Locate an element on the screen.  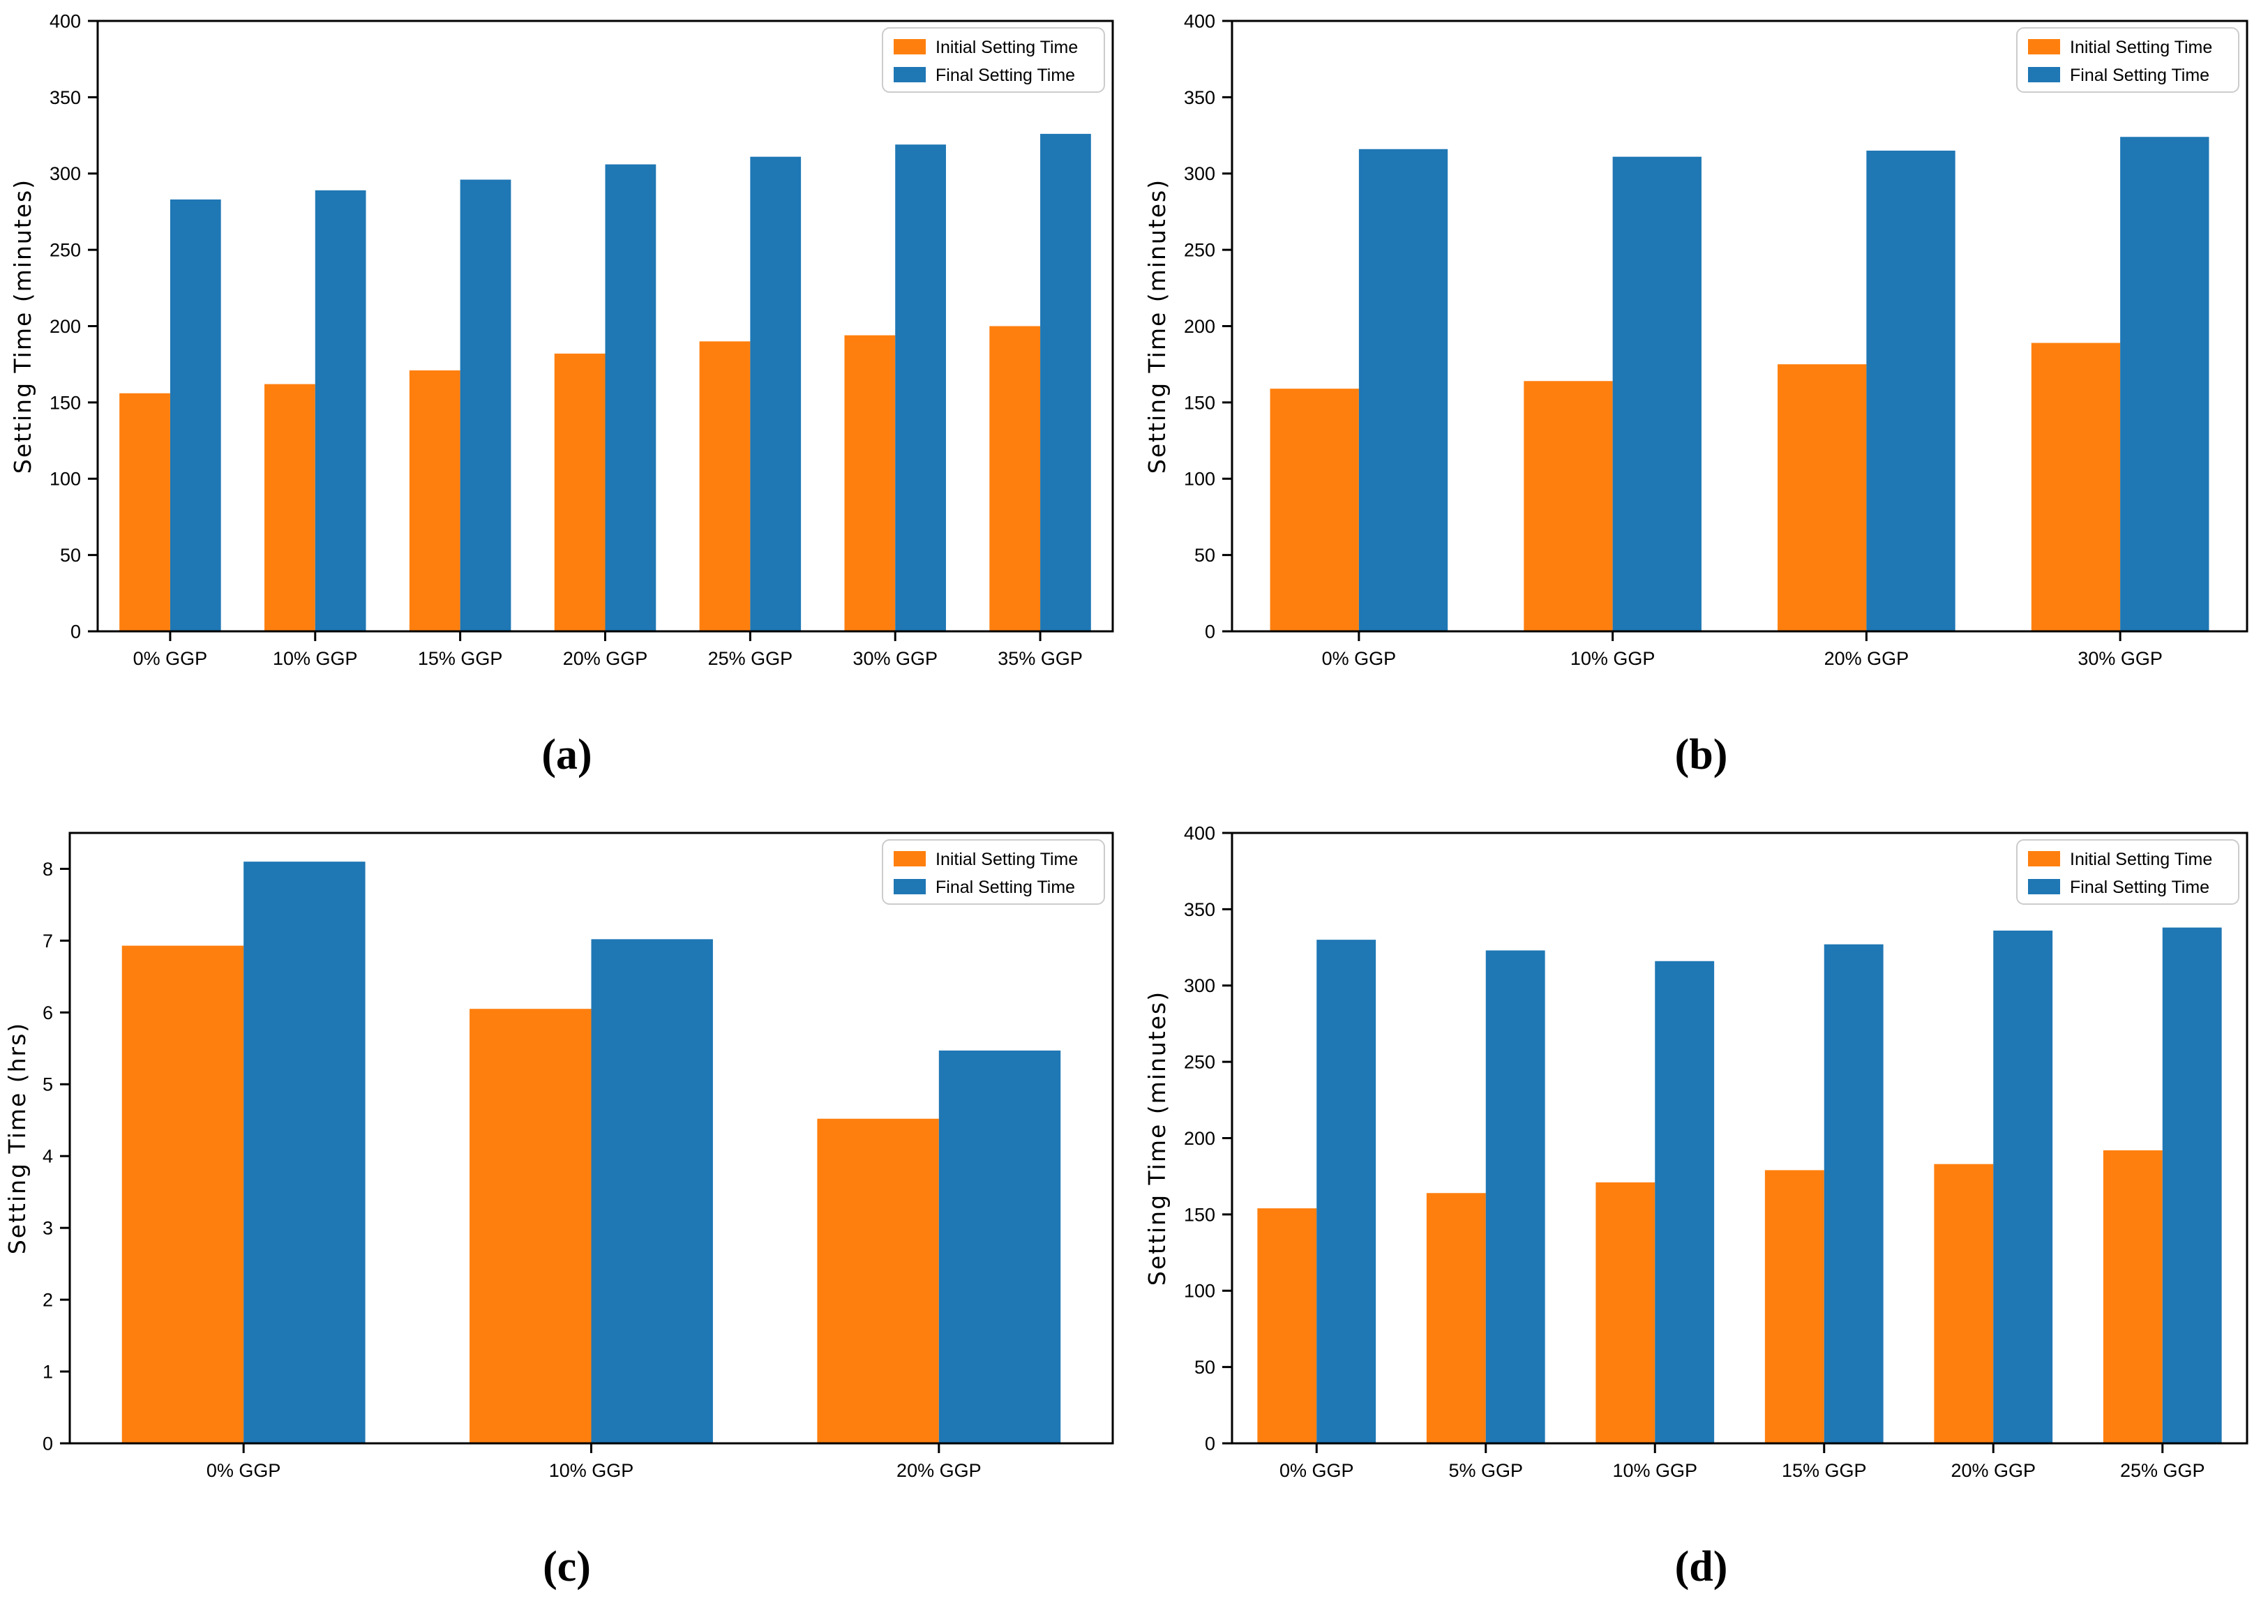
caption-c: (c) is located at coordinates (567, 1566).